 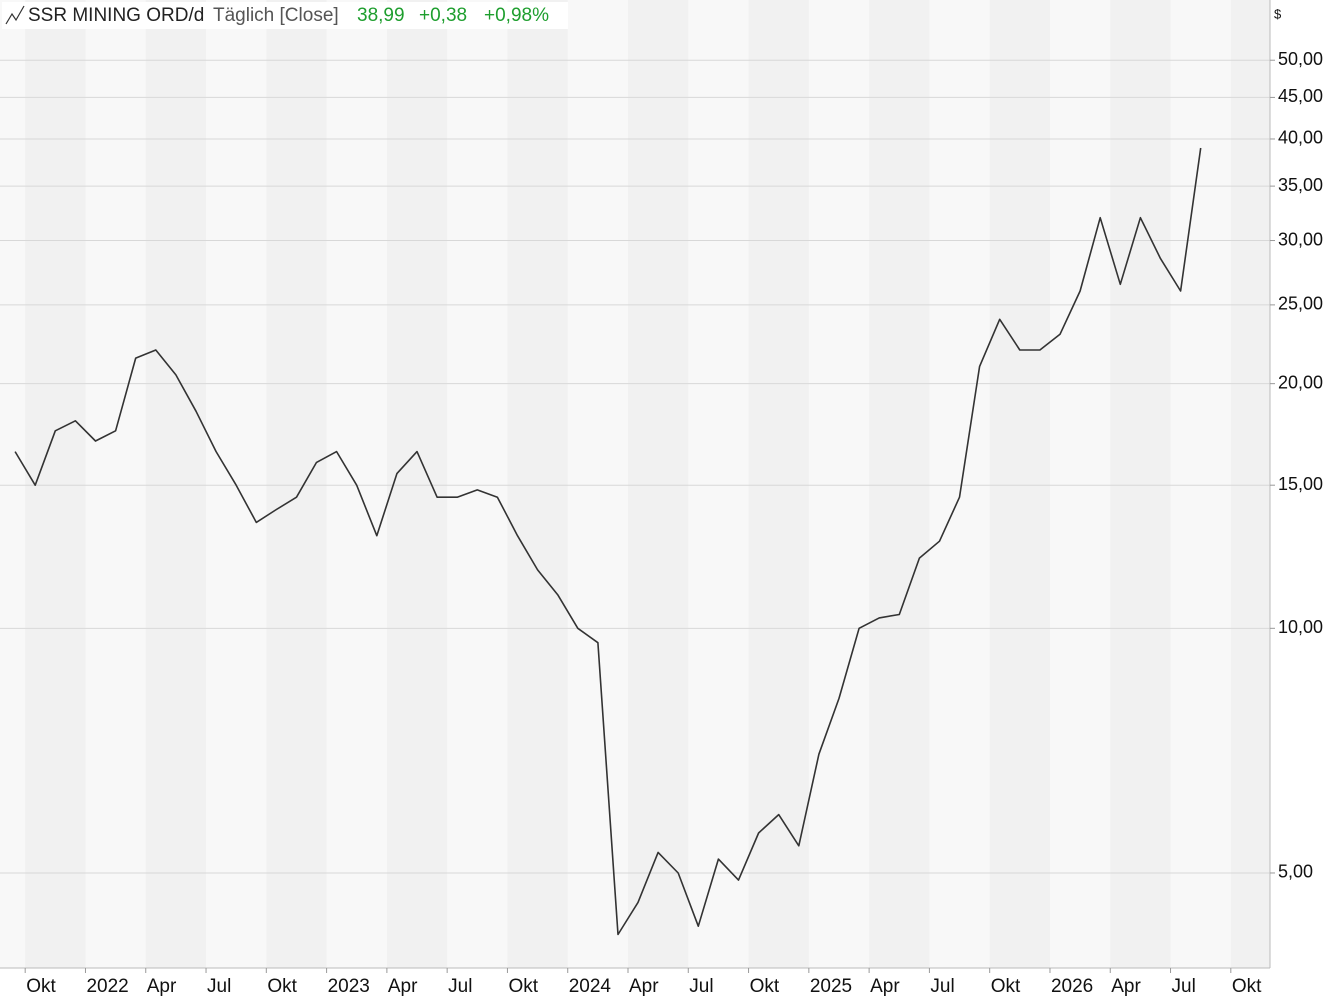 What do you see at coordinates (1300, 627) in the screenshot?
I see `y-tick-label: 10,00` at bounding box center [1300, 627].